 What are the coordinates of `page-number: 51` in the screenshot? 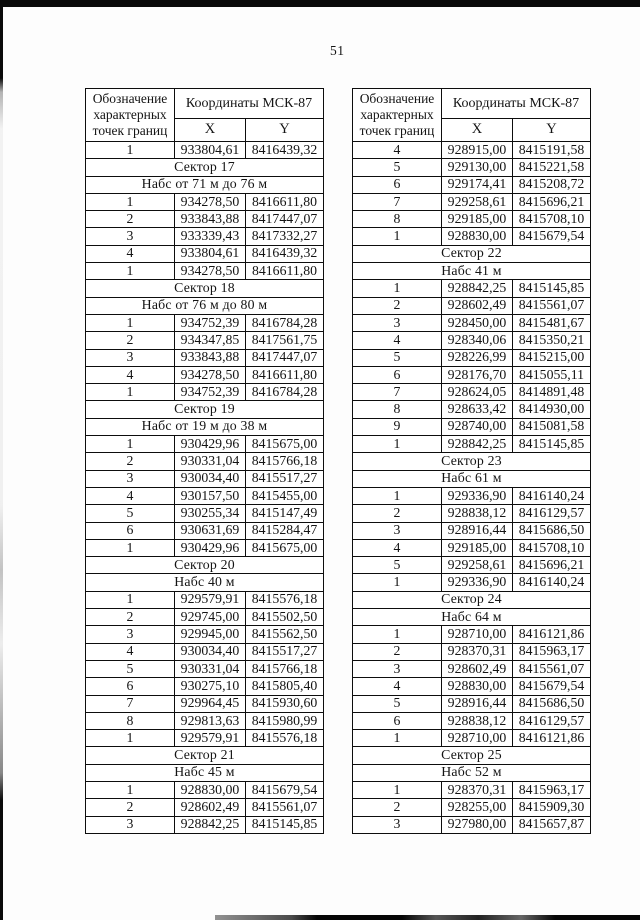 It's located at (337, 50).